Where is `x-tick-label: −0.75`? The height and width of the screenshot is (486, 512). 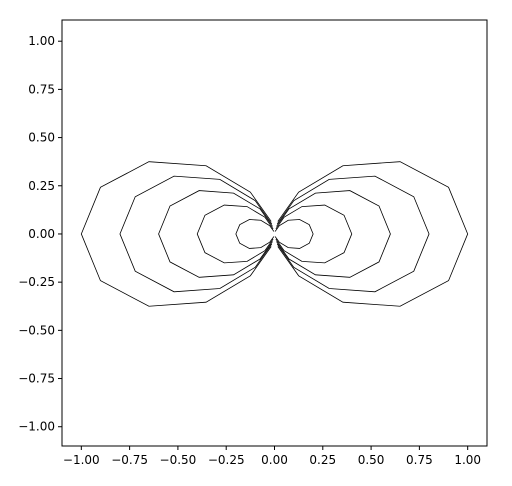
x-tick-label: −0.75 is located at coordinates (129, 460).